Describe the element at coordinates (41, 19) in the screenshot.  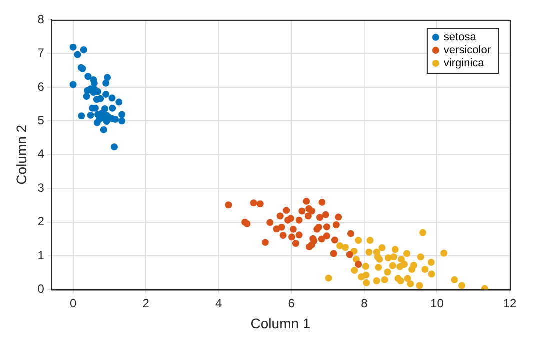
I see `y-tick-label: 8` at that location.